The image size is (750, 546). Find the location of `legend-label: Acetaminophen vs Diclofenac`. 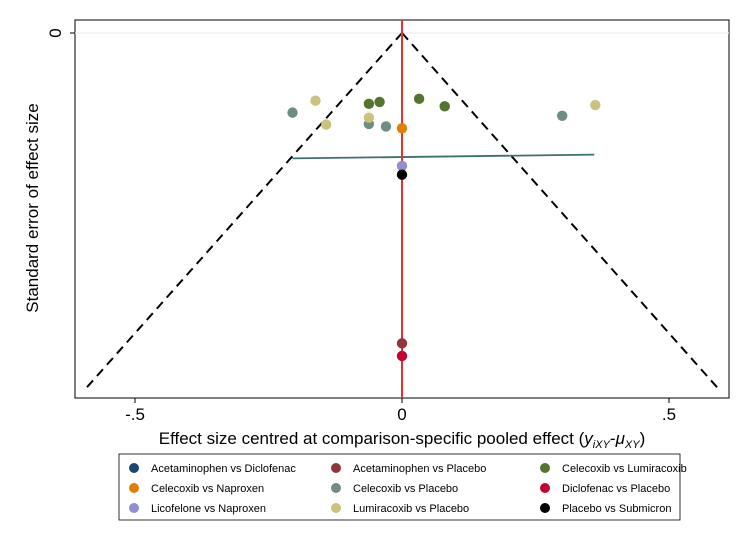

legend-label: Acetaminophen vs Diclofenac is located at coordinates (223, 469).